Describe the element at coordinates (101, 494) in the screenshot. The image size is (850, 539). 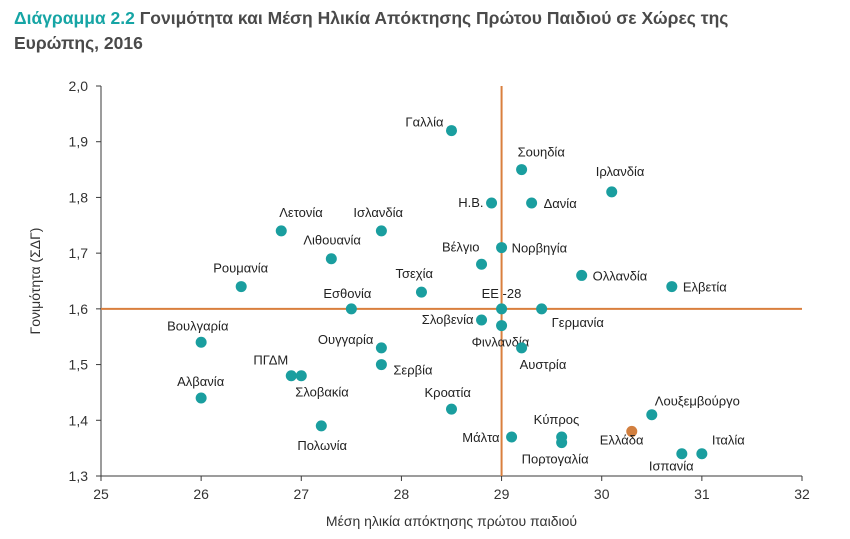
I see `x-tick-label: 25` at that location.